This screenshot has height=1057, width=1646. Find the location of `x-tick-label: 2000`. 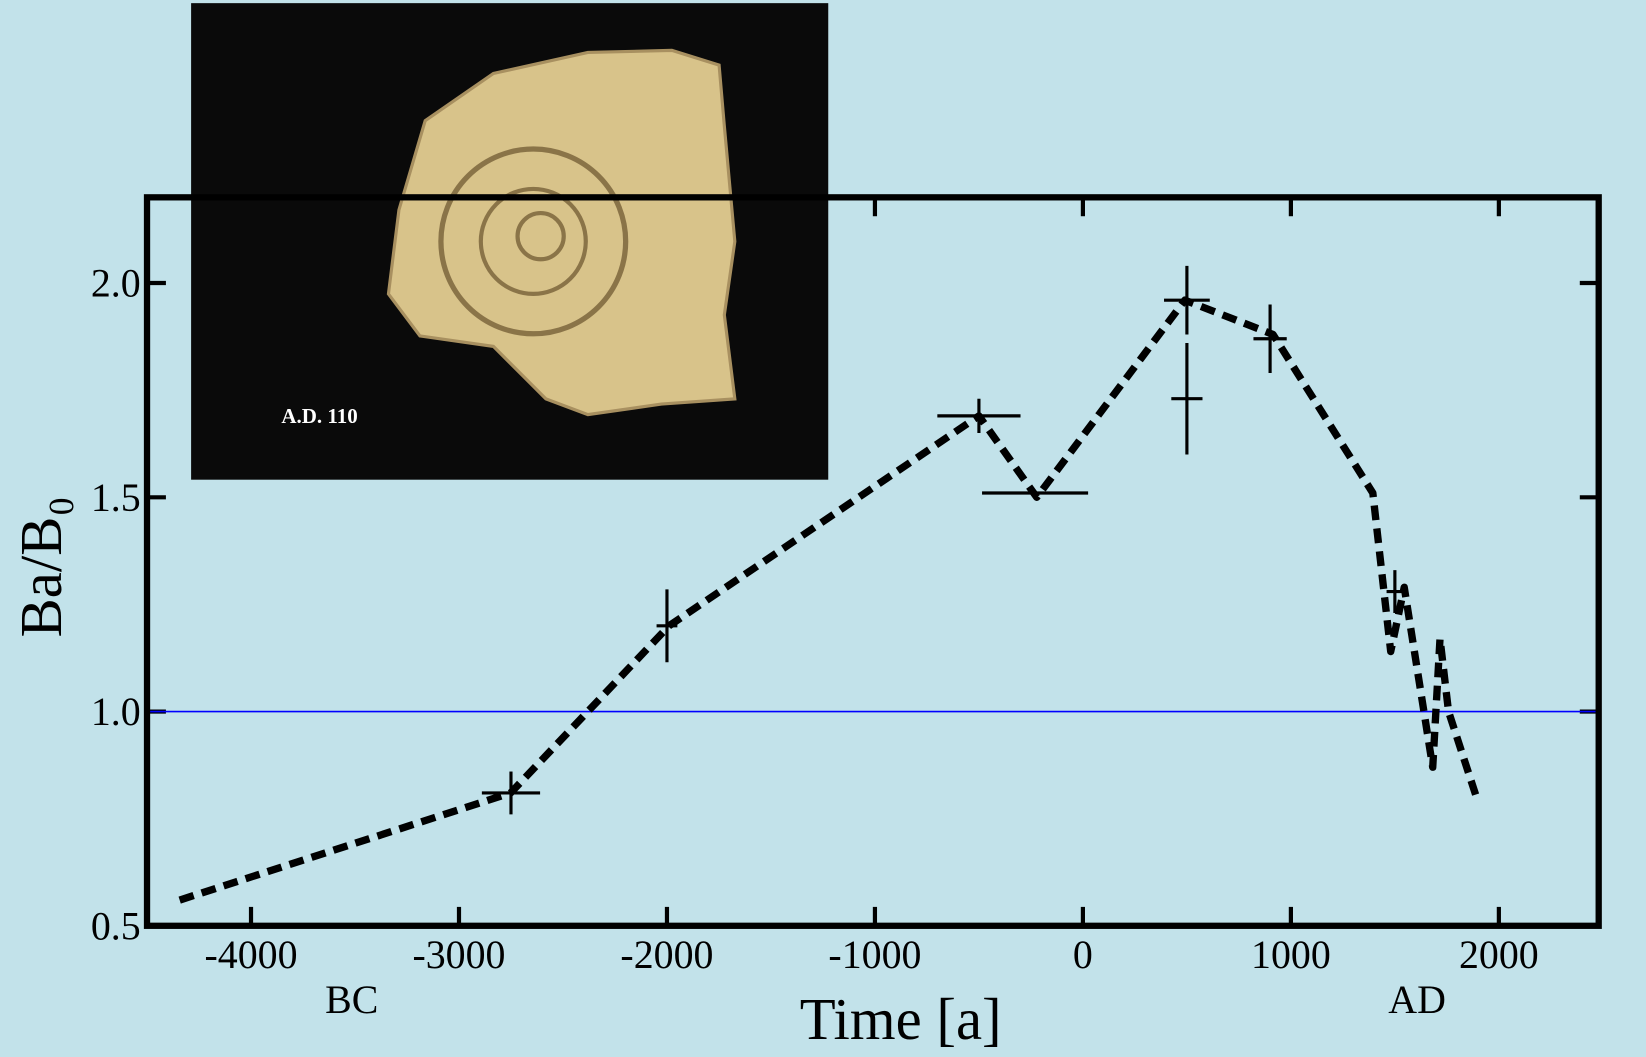

x-tick-label: 2000 is located at coordinates (1499, 954).